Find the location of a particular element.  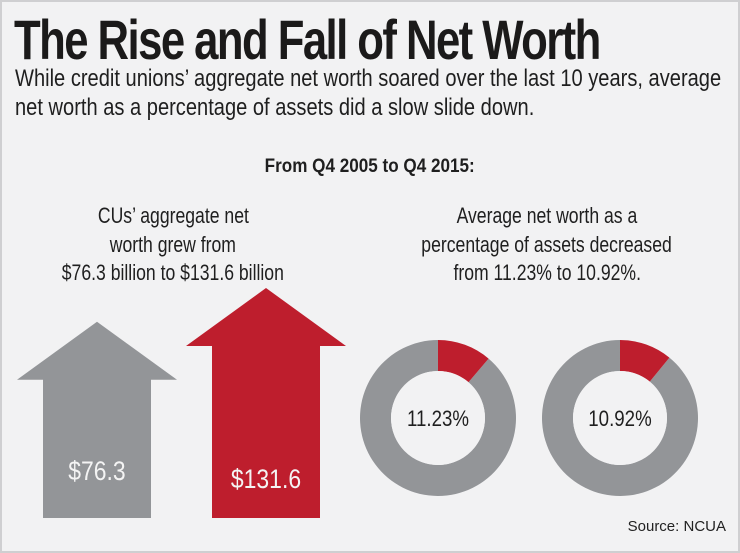

arrow-bar-2005 is located at coordinates (97, 419).